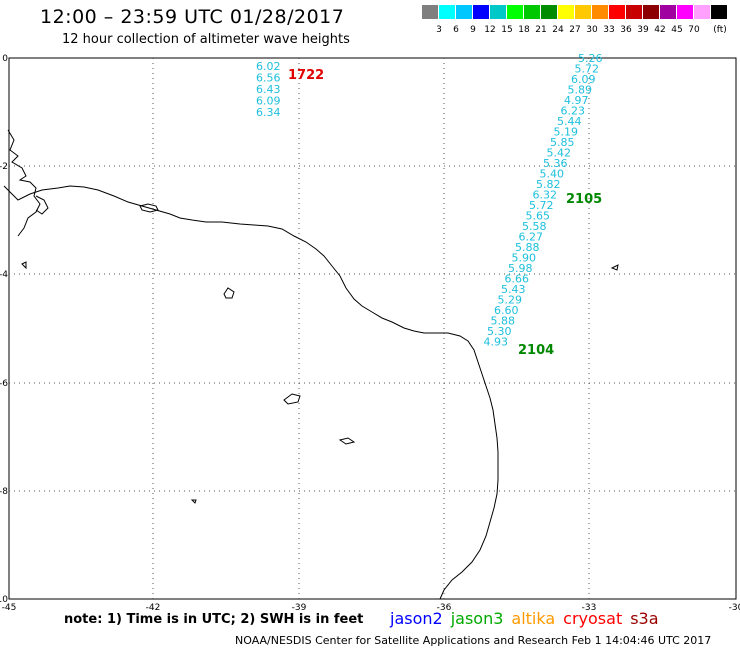 The image size is (740, 650). Describe the element at coordinates (192, 17) in the screenshot. I see `page-title: 12:00 – 23:59 UTC 01/28/2017` at that location.